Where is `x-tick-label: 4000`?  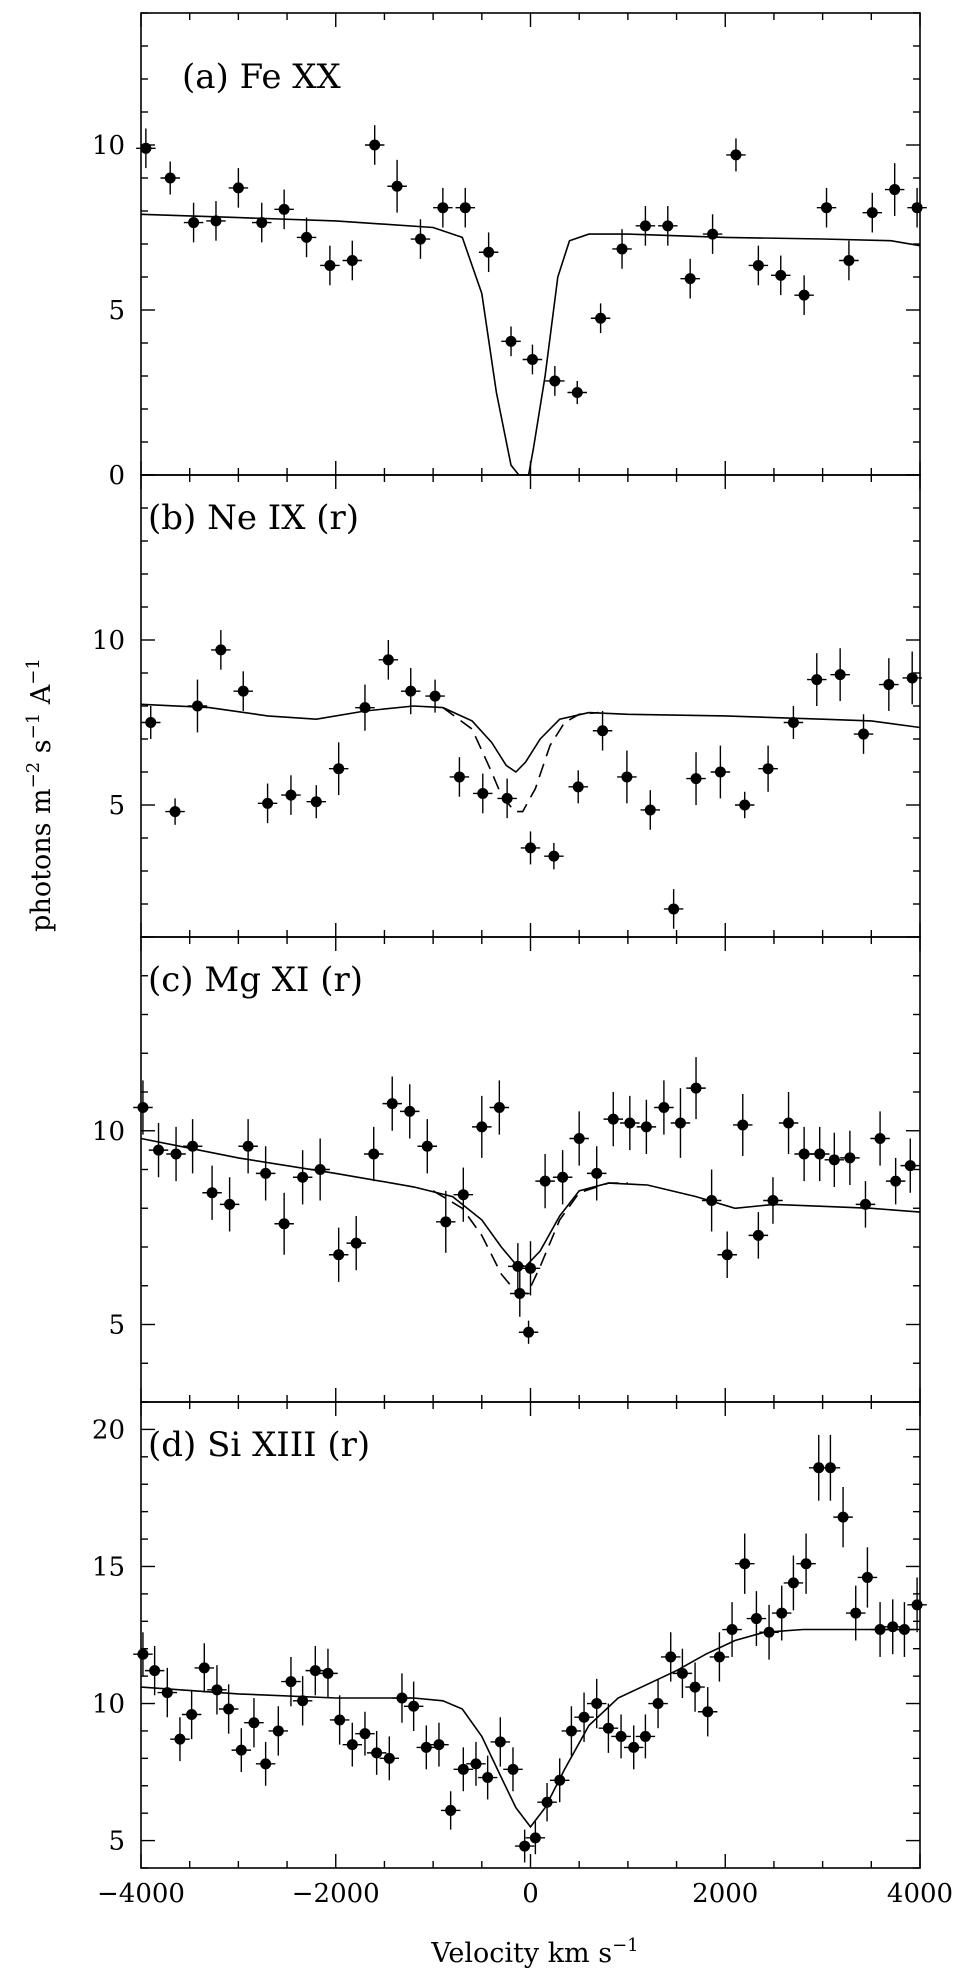
x-tick-label: 4000 is located at coordinates (920, 1894).